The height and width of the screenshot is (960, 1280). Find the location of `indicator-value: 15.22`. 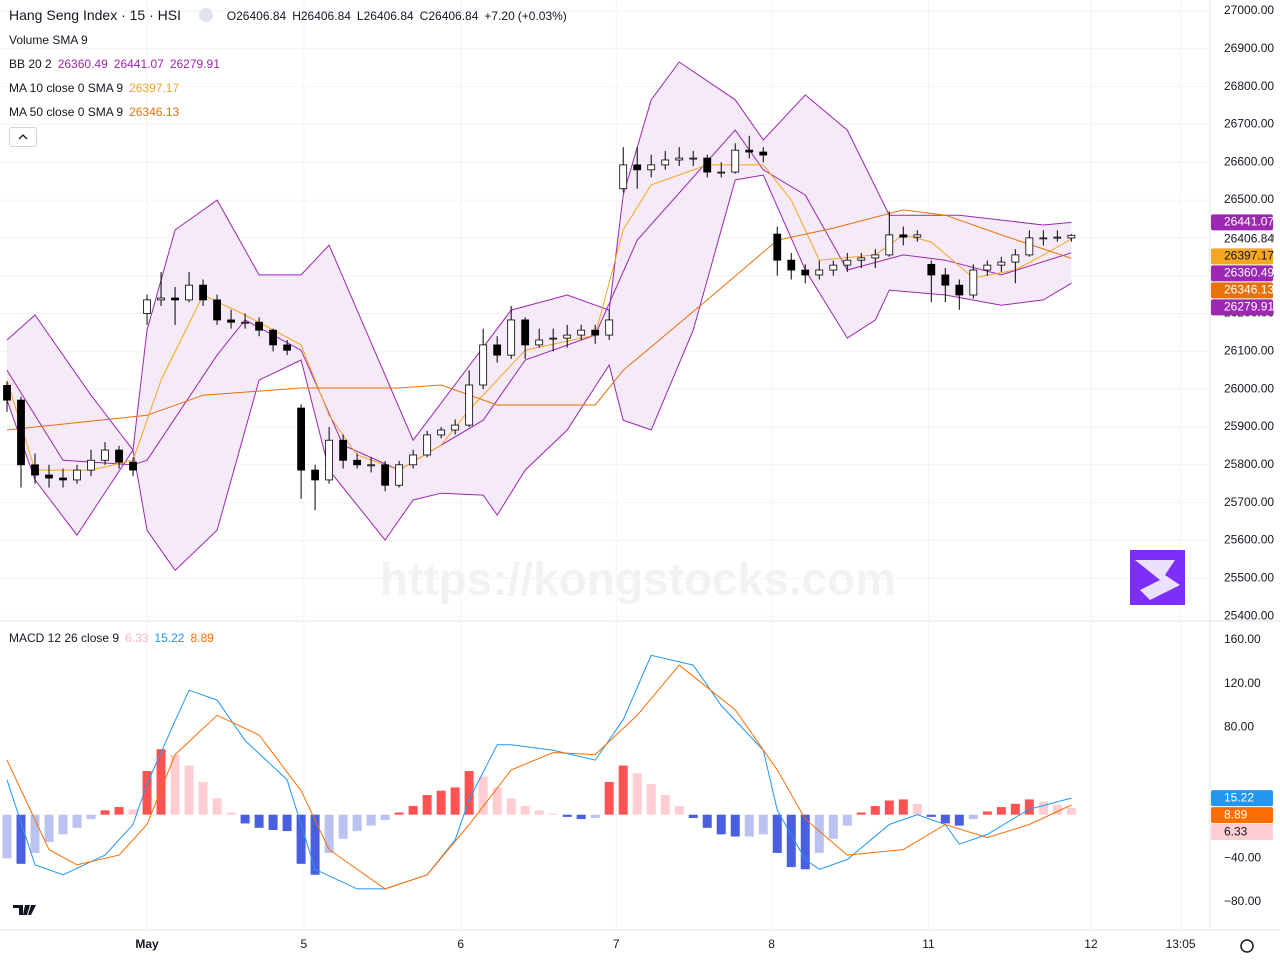

indicator-value: 15.22 is located at coordinates (169, 638).